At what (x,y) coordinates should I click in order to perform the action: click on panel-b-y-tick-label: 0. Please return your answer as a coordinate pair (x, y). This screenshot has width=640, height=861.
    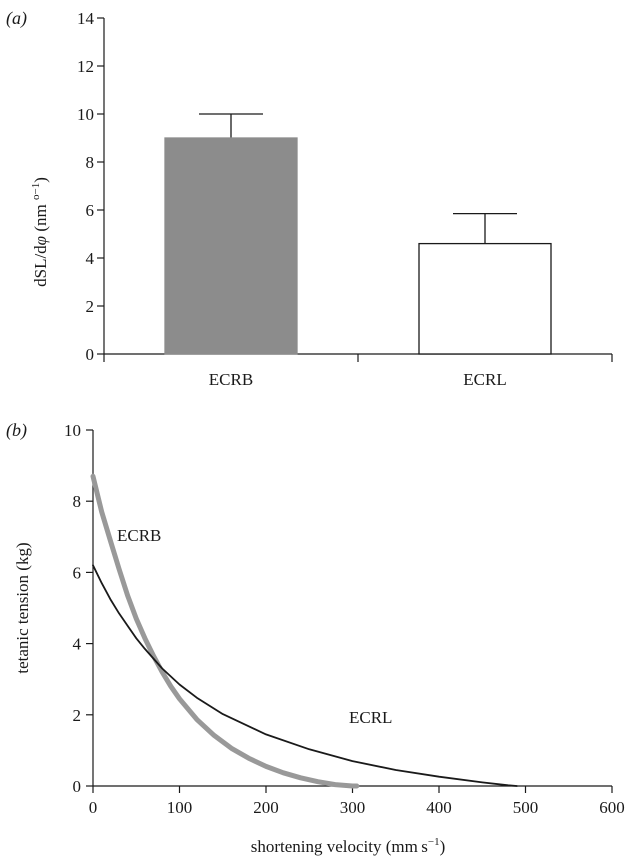
    Looking at the image, I should click on (77, 786).